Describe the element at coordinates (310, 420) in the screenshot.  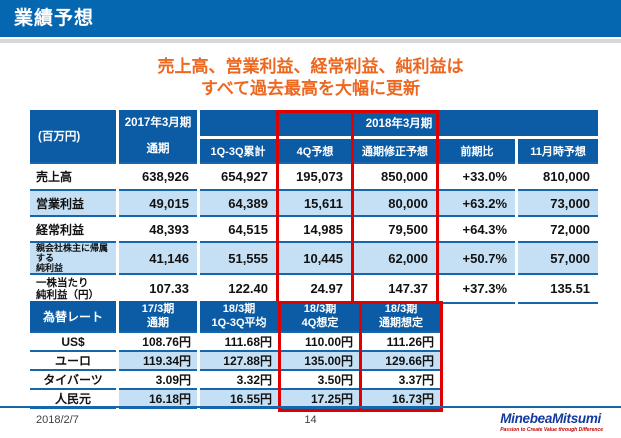
I see `page-number: 14` at that location.